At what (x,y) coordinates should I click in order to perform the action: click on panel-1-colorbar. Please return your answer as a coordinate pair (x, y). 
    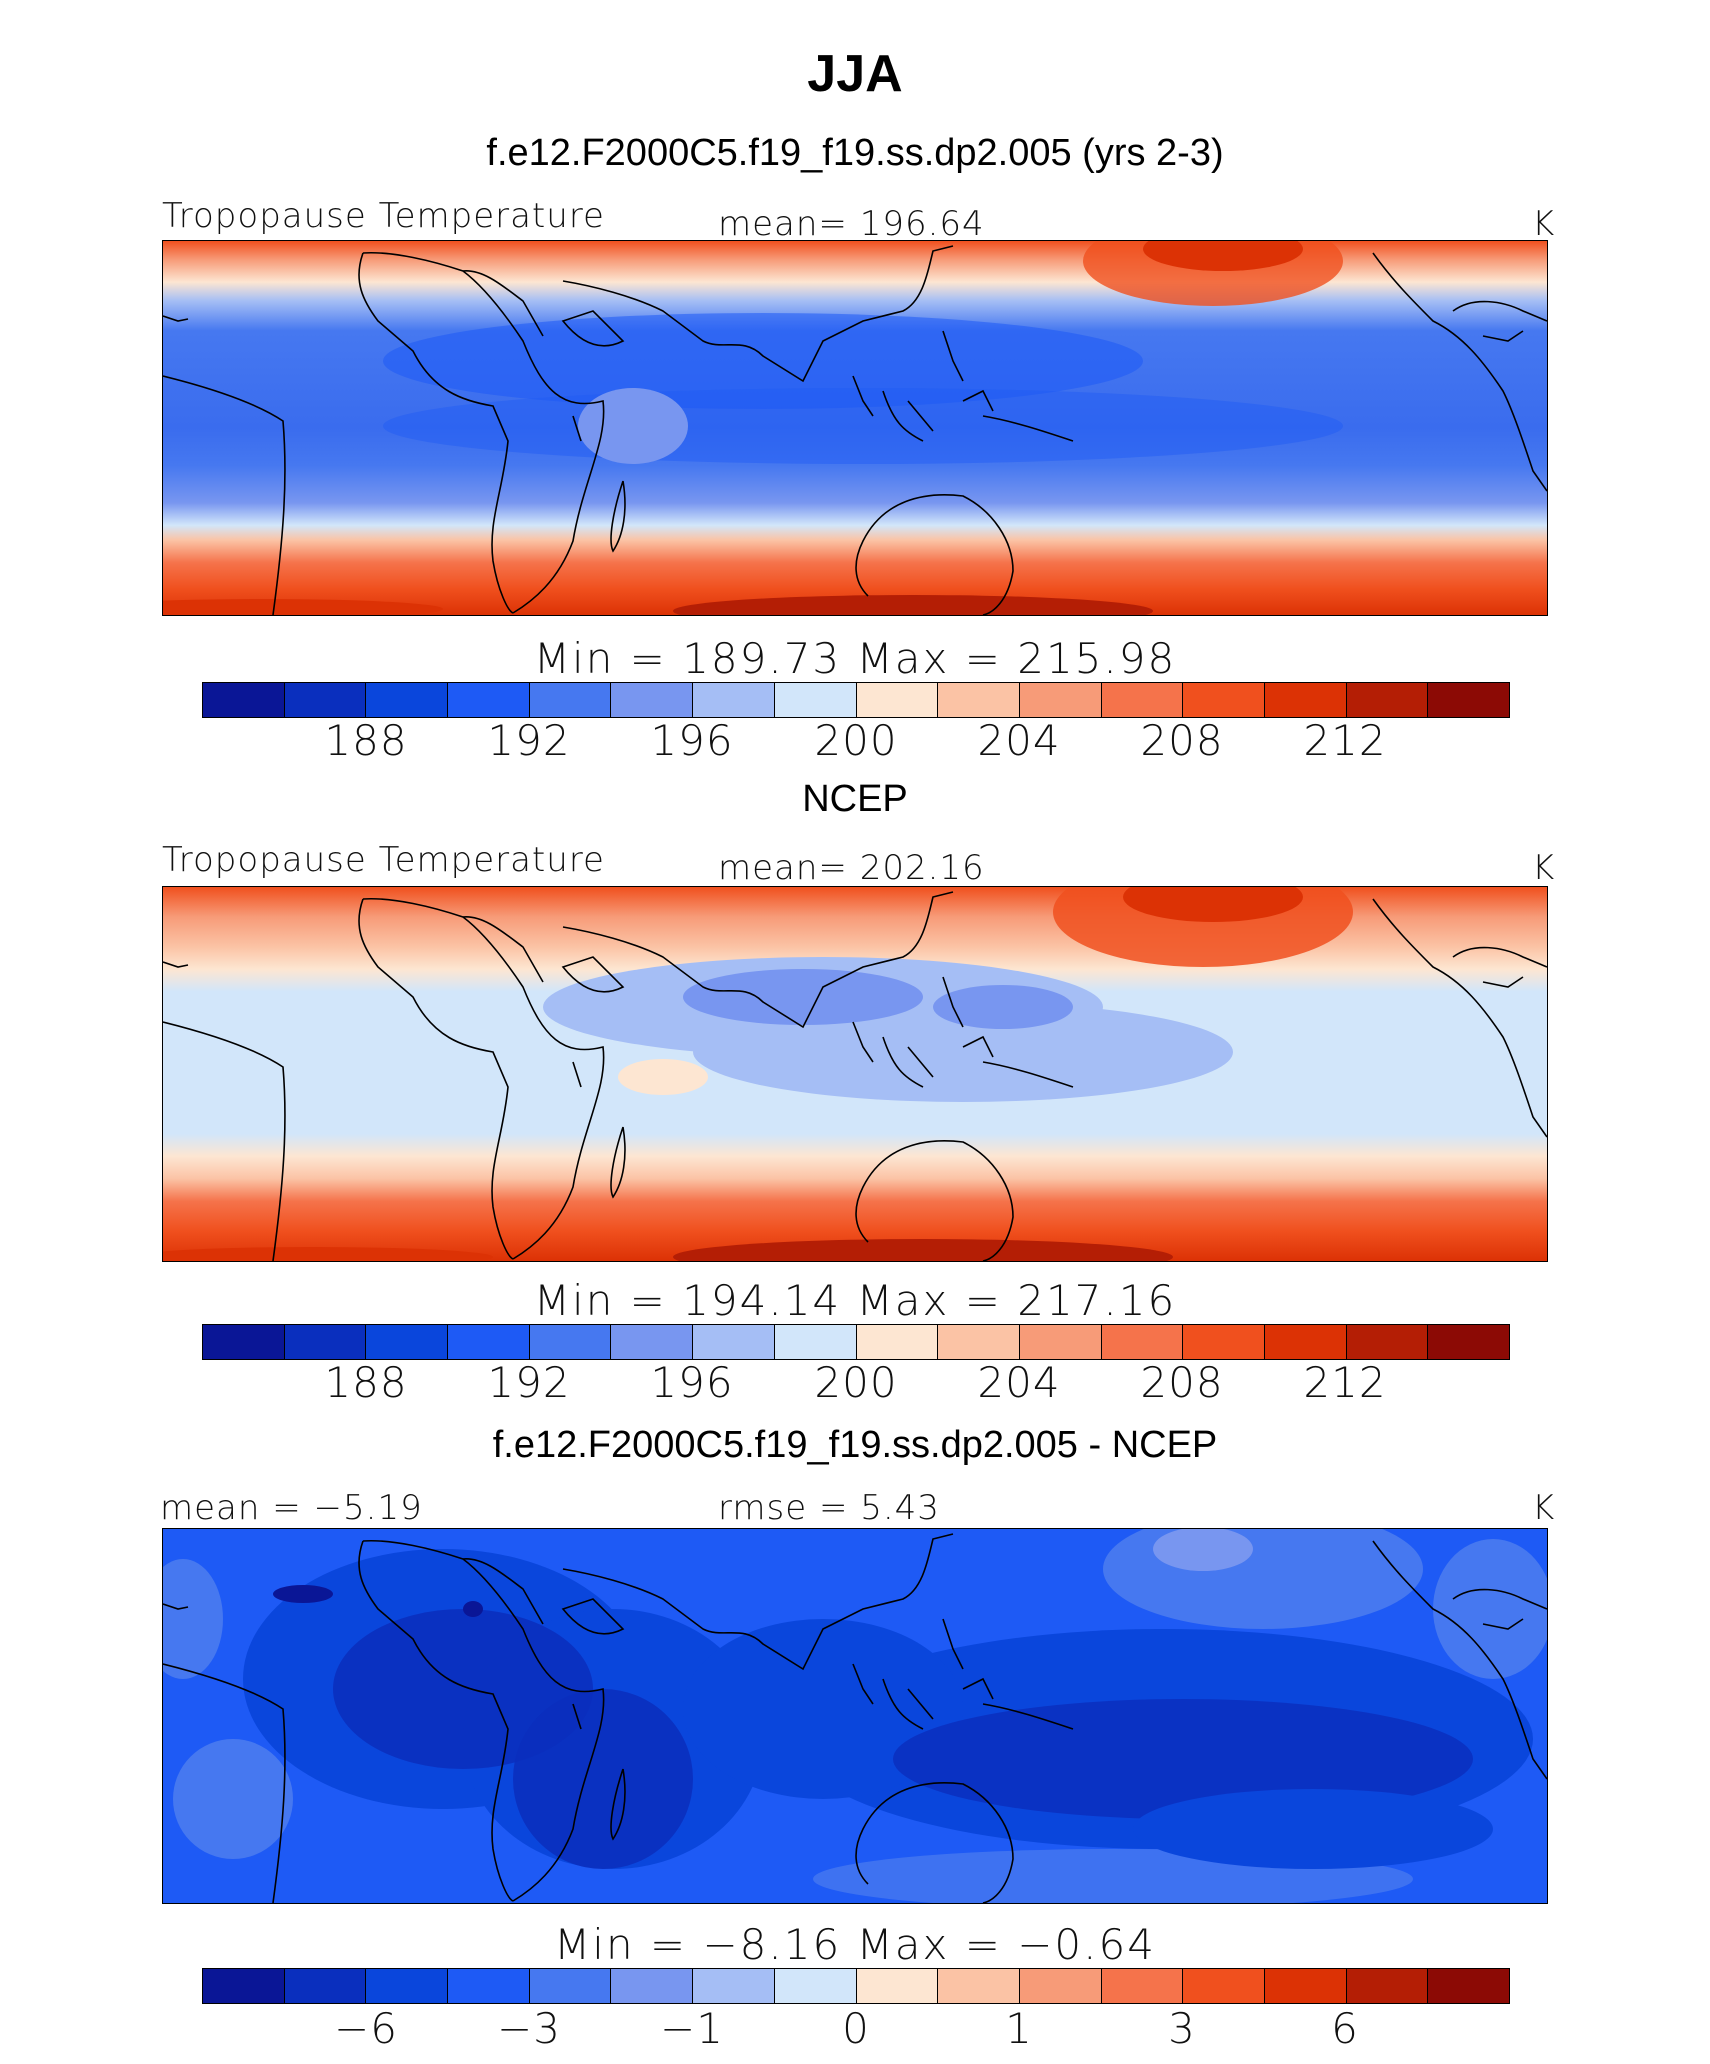
    Looking at the image, I should click on (856, 700).